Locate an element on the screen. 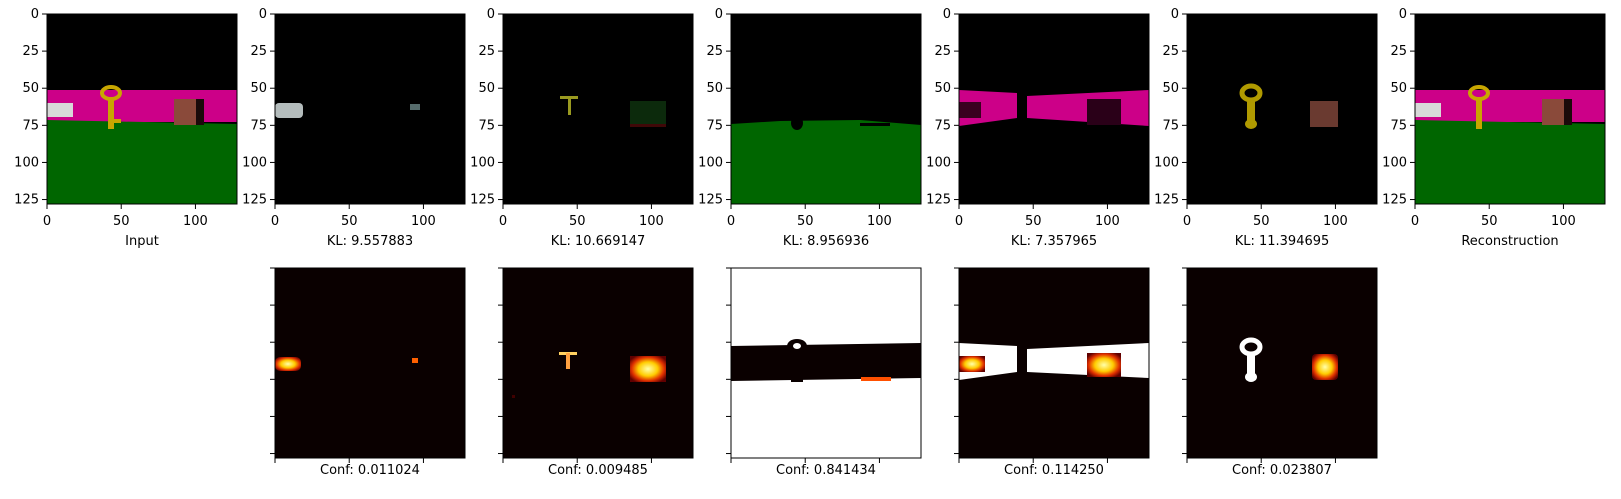 This screenshot has width=1621, height=499. panel-caption: Conf: 0.009485 is located at coordinates (598, 470).